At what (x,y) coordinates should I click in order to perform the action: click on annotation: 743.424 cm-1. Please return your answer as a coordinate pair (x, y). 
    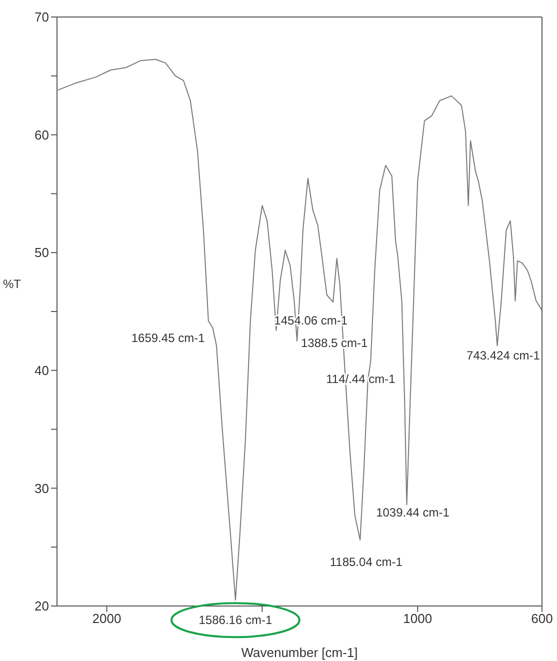
    Looking at the image, I should click on (503, 355).